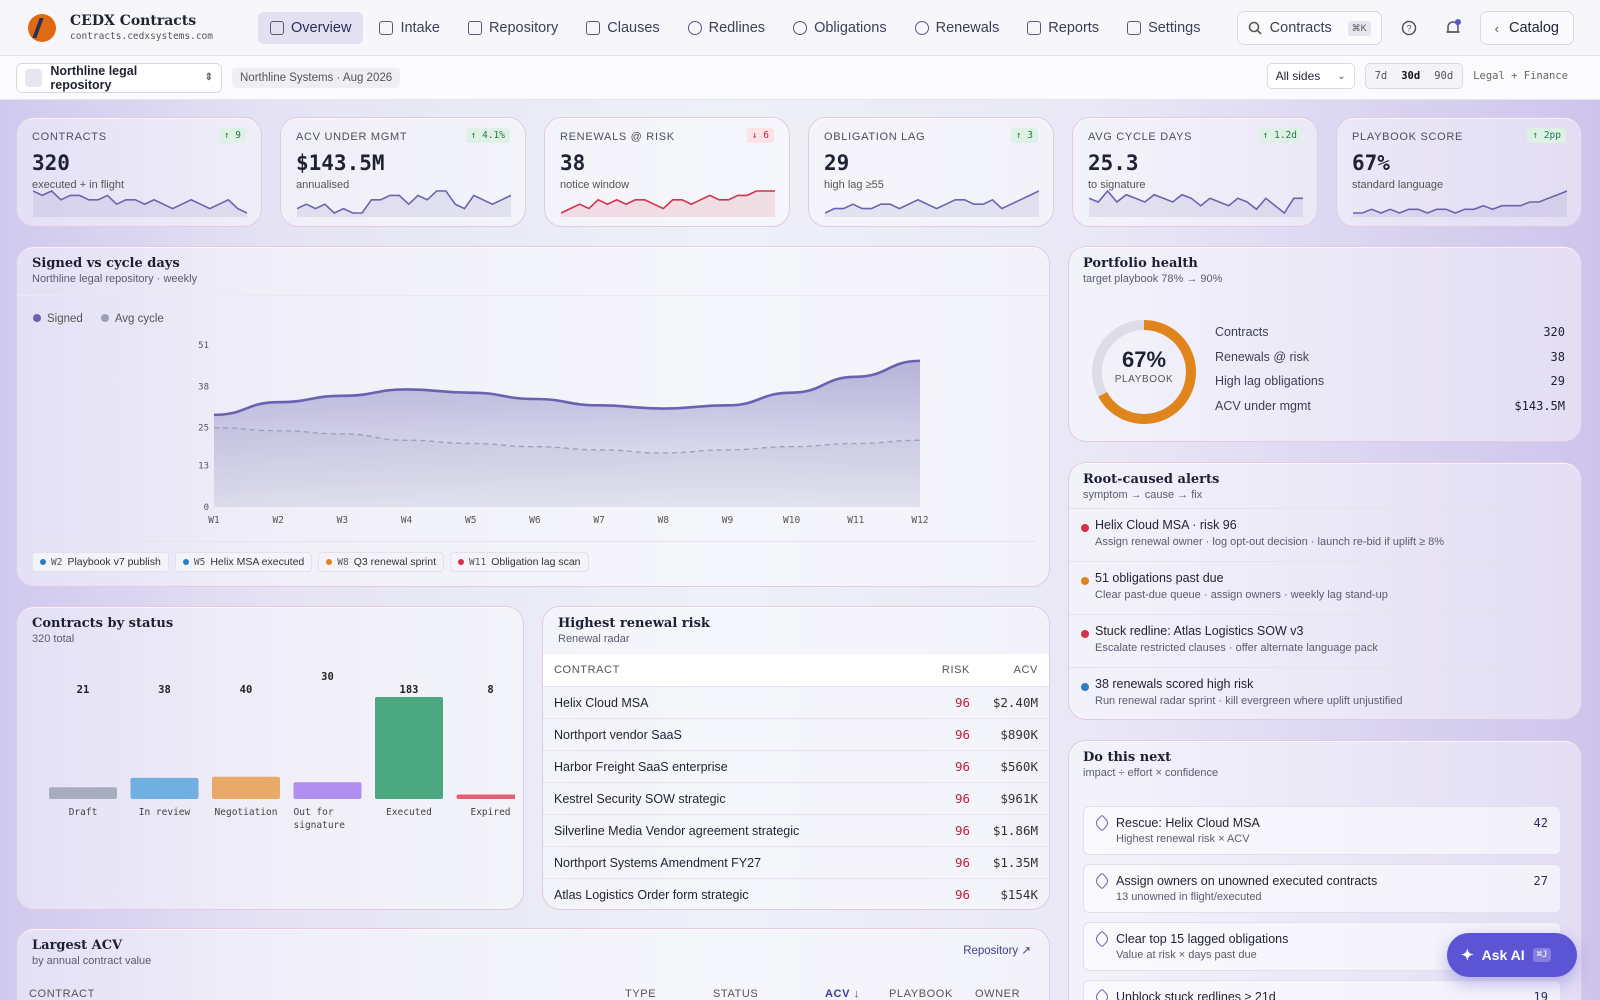  What do you see at coordinates (115, 279) in the screenshot?
I see `chart-subtitle: Northline legal repository · weekly` at bounding box center [115, 279].